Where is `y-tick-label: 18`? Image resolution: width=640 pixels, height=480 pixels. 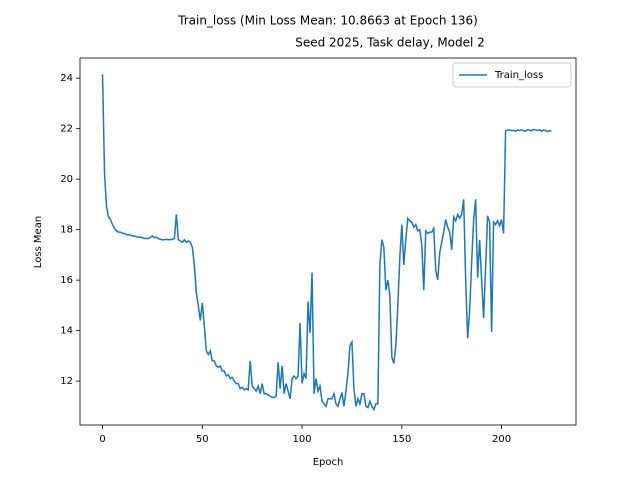
y-tick-label: 18 is located at coordinates (66, 230).